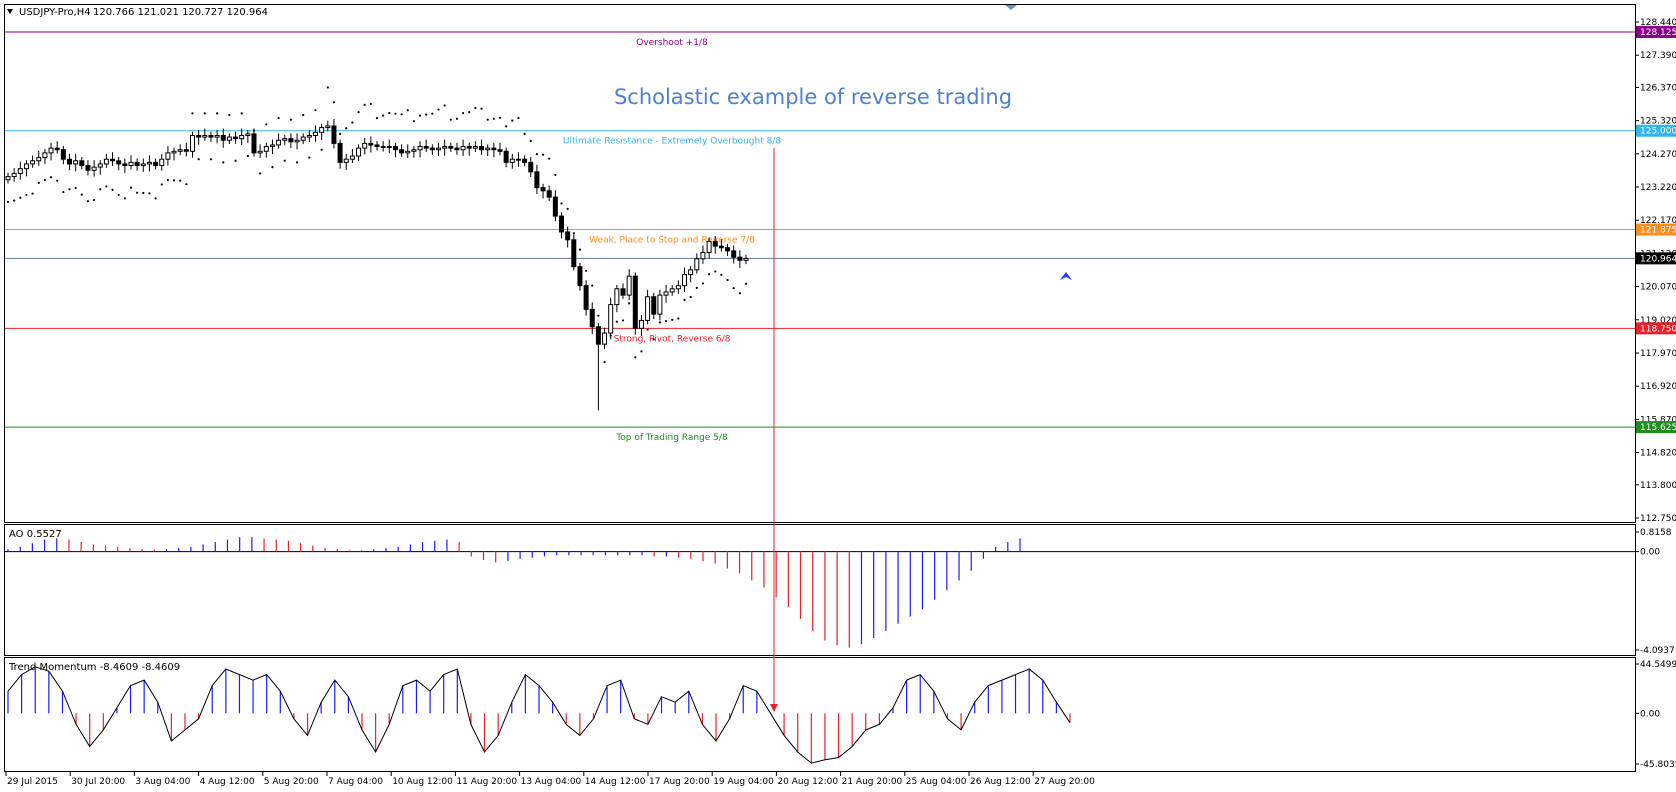 The width and height of the screenshot is (1676, 792). I want to click on tm-tick-label: 0.00, so click(1650, 714).